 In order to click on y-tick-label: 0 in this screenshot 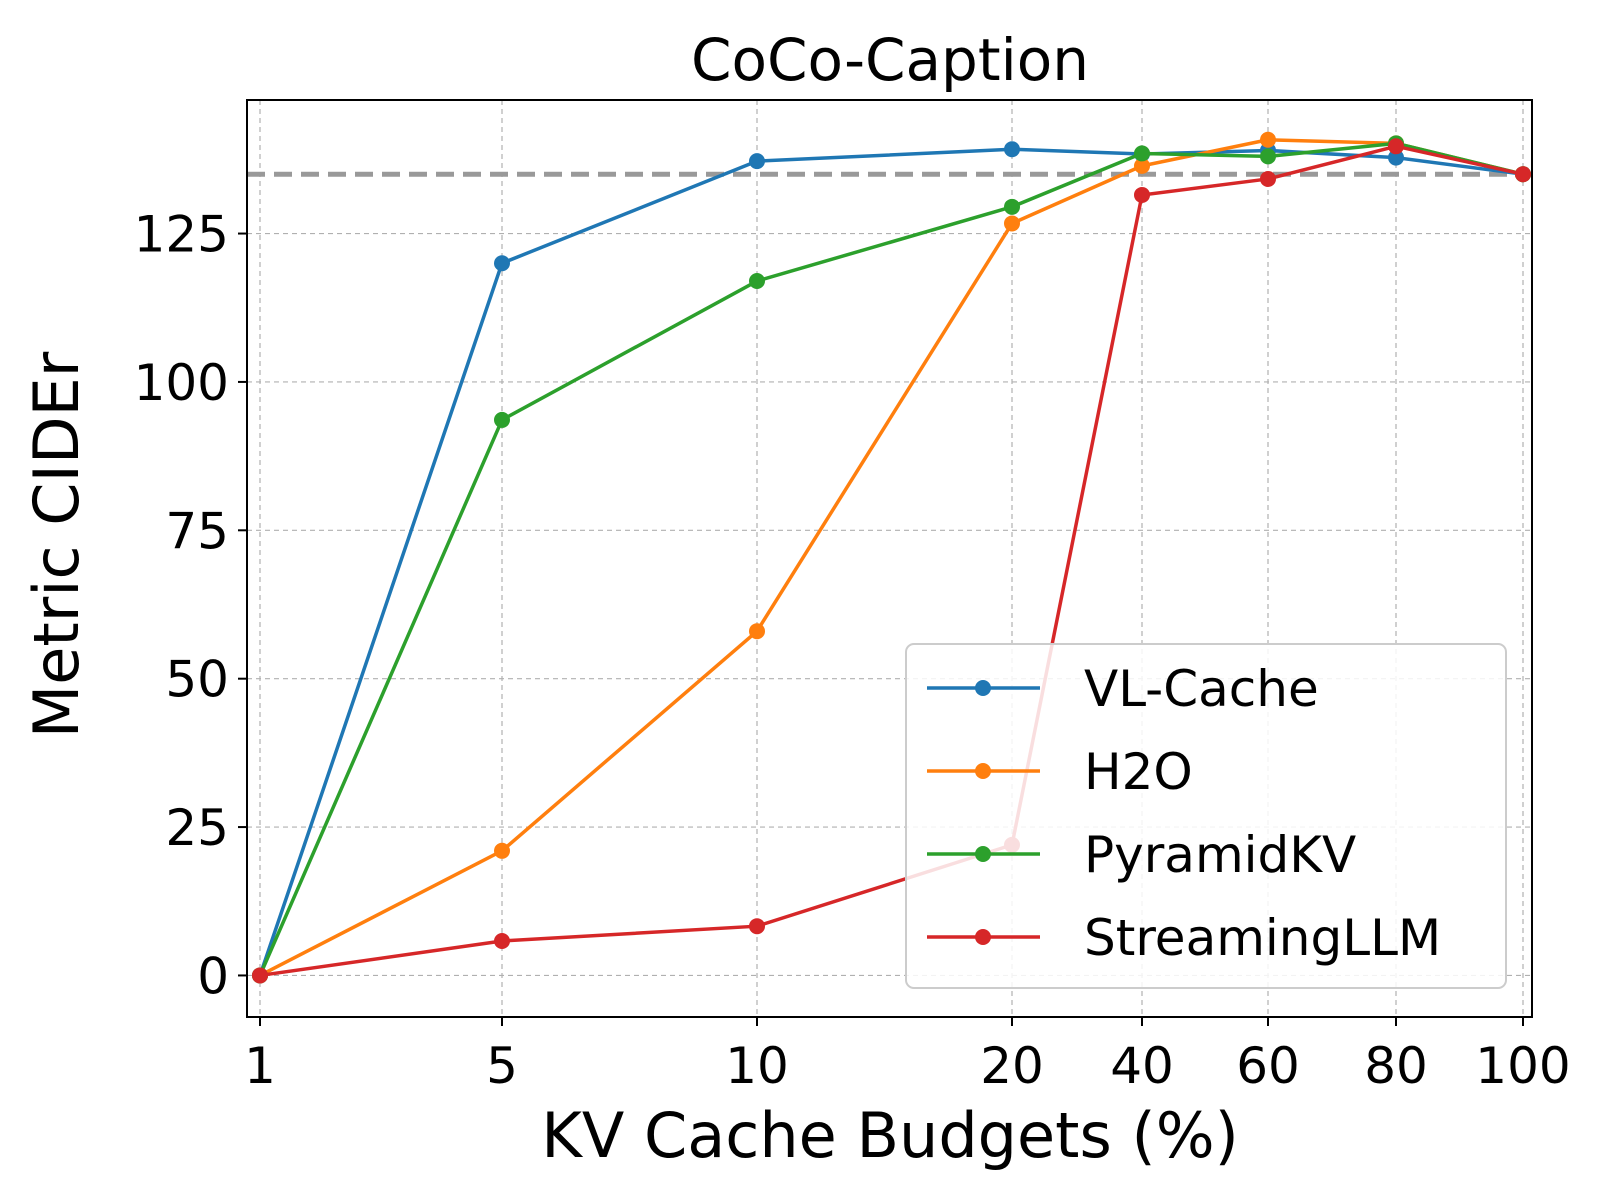, I will do `click(213, 976)`.